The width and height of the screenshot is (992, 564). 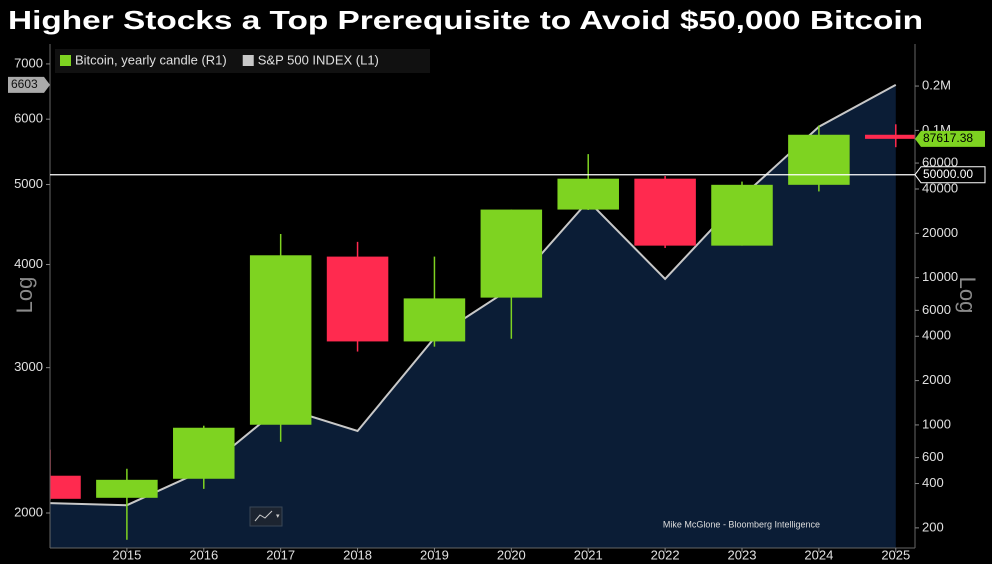 I want to click on y2-tick-label: 20000, so click(x=940, y=232).